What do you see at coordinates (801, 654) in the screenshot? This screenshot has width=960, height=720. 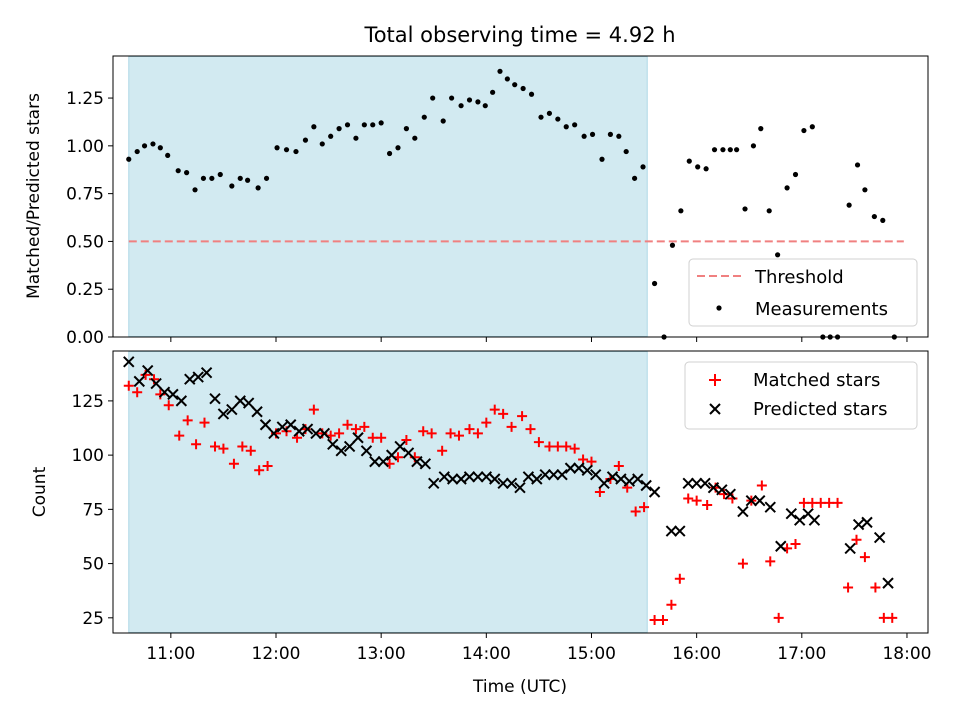 I see `x-tick-label: 17:00` at bounding box center [801, 654].